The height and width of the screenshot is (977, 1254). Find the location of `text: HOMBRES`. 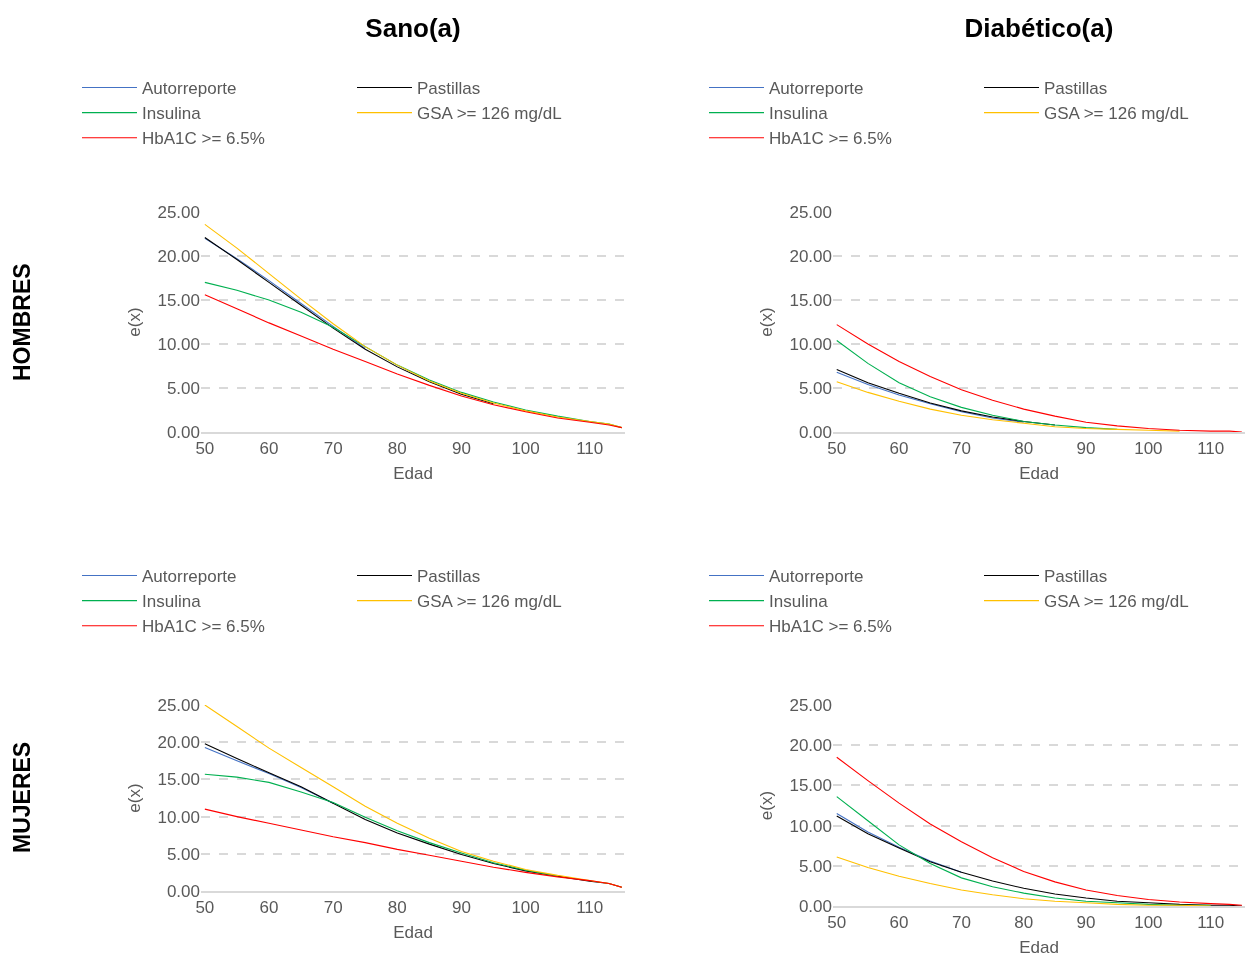

text: HOMBRES is located at coordinates (22, 322).